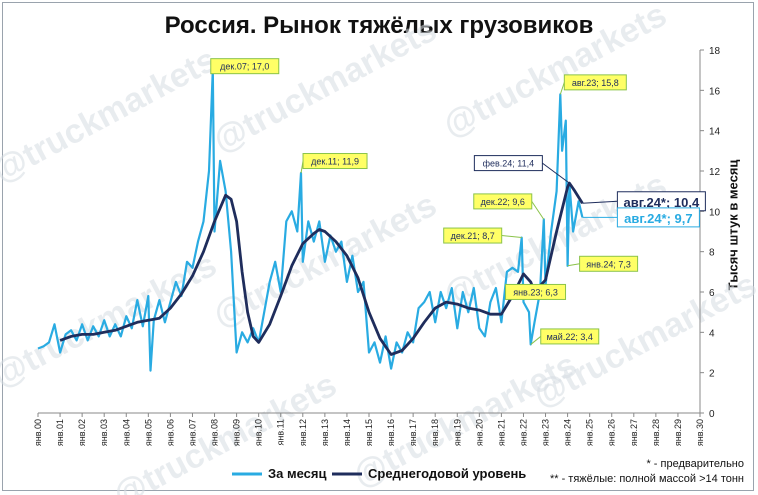 The height and width of the screenshot is (495, 758). I want to click on annotation-label: авг.24*; 9,7, so click(658, 218).